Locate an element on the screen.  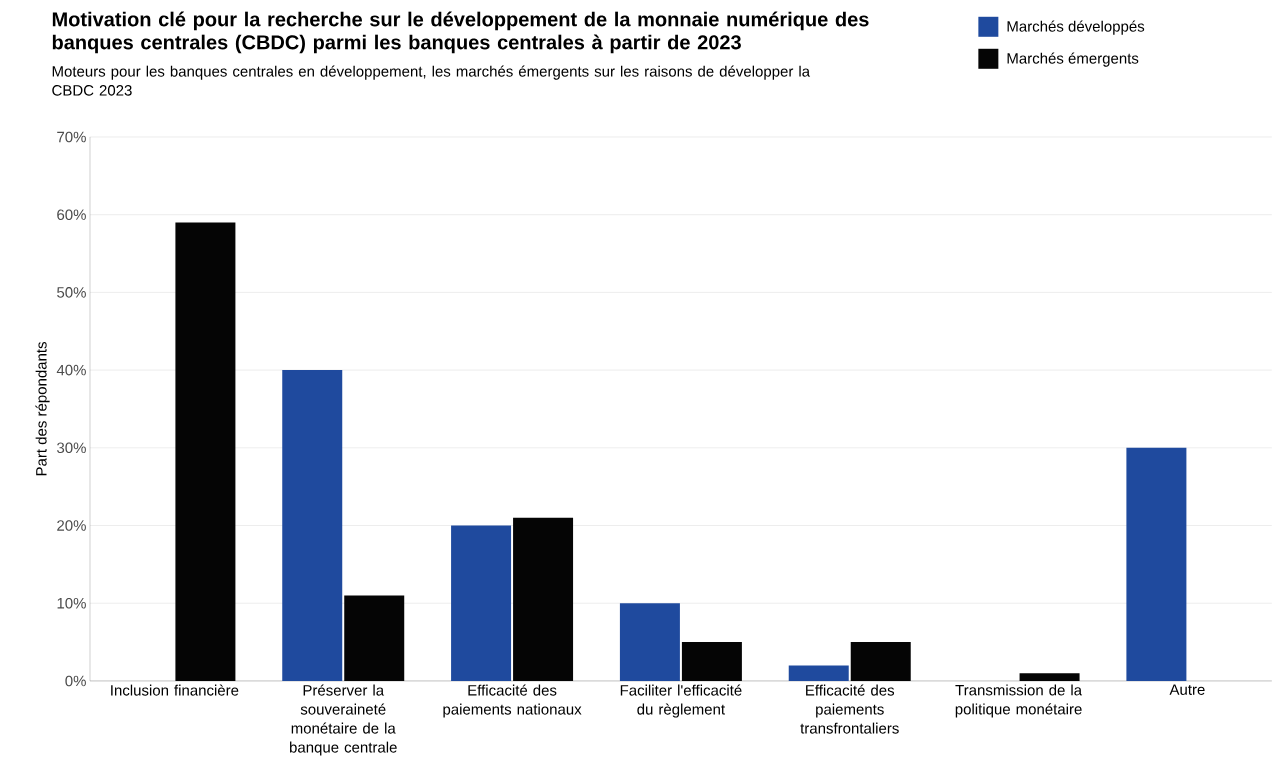
y-tick-label: 10% is located at coordinates (71, 603).